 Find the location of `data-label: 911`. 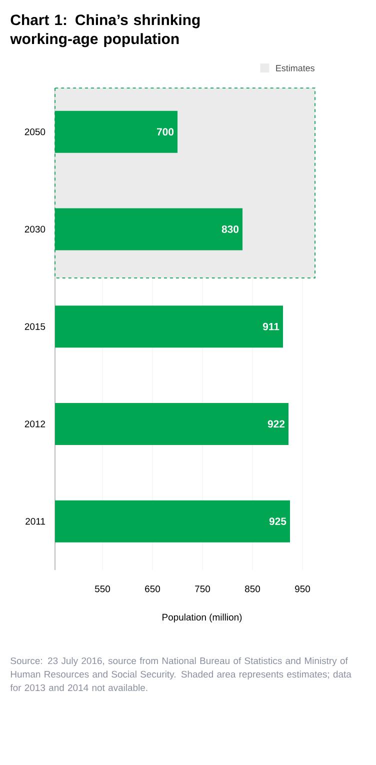

data-label: 911 is located at coordinates (271, 326).